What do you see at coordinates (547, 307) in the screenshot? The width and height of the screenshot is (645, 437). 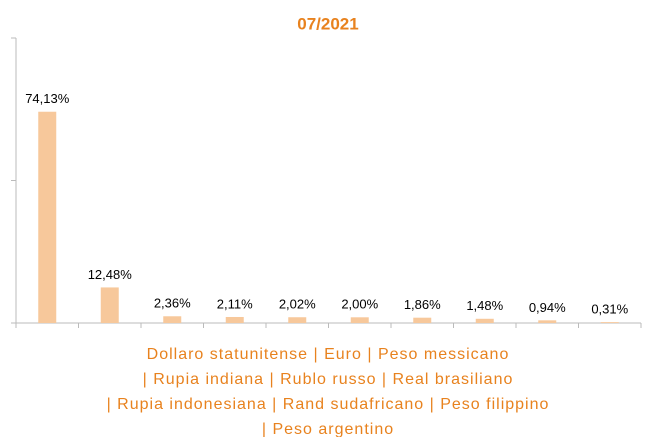 I see `value-label: 0,94%` at bounding box center [547, 307].